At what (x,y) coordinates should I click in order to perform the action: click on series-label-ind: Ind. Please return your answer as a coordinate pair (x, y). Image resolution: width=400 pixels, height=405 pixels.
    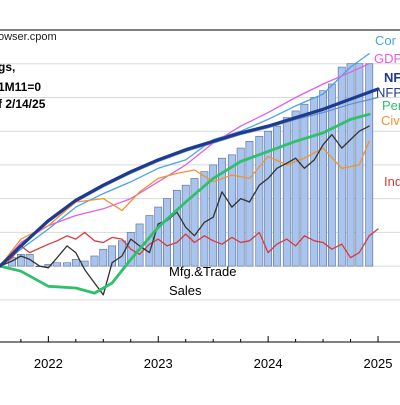
    Looking at the image, I should click on (392, 181).